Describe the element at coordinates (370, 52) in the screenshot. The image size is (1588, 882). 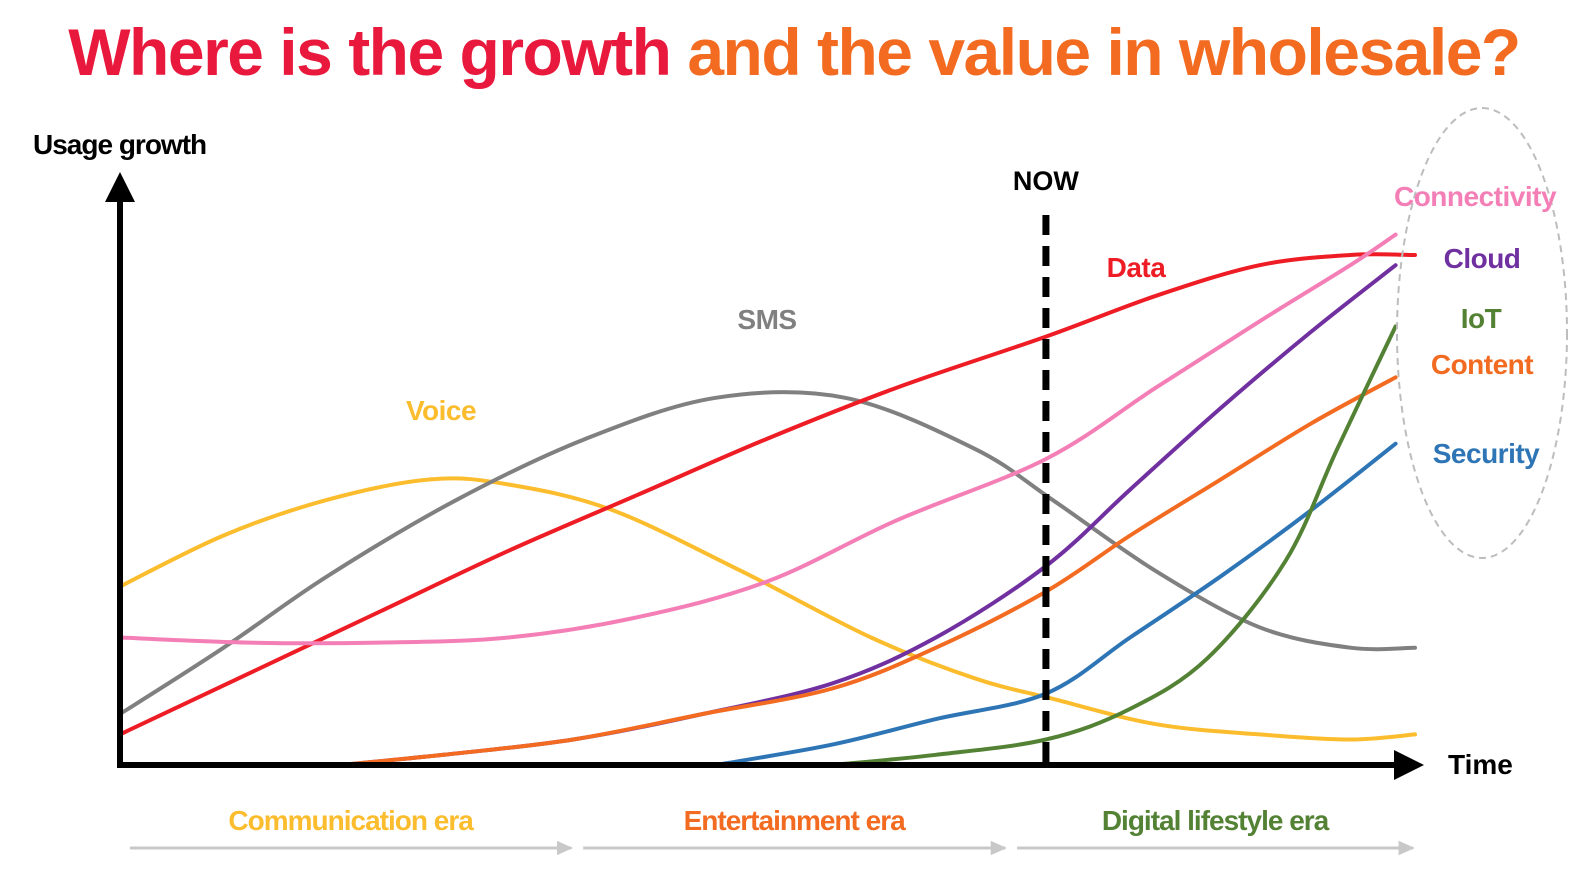
I see `title-part-1: Where is the growth` at that location.